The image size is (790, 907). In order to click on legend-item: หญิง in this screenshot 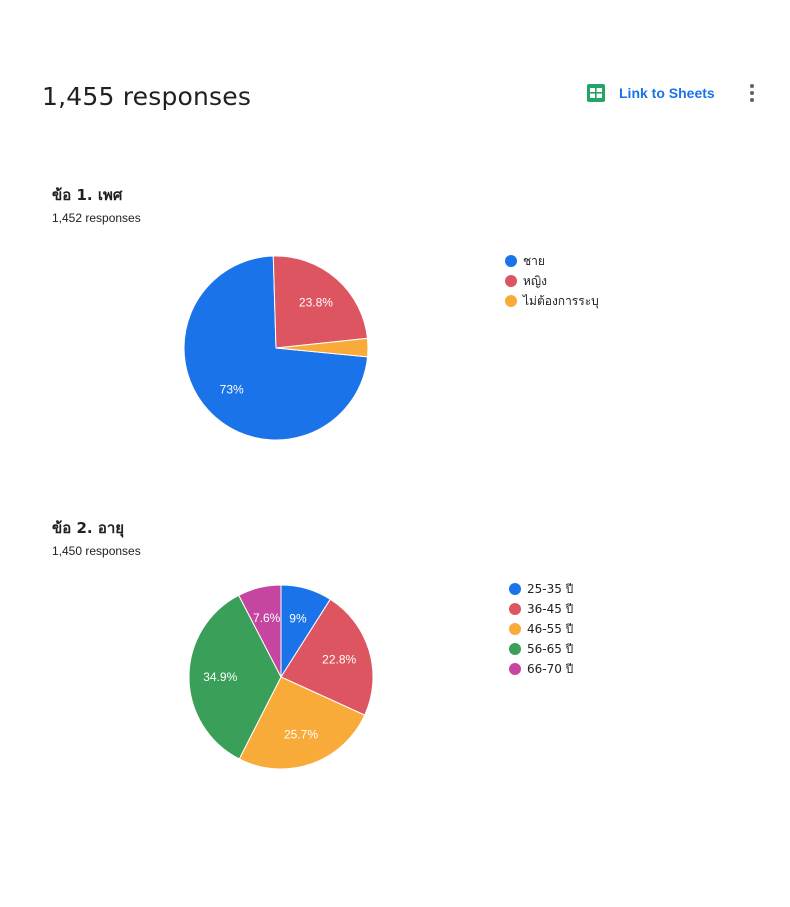, I will do `click(552, 281)`.